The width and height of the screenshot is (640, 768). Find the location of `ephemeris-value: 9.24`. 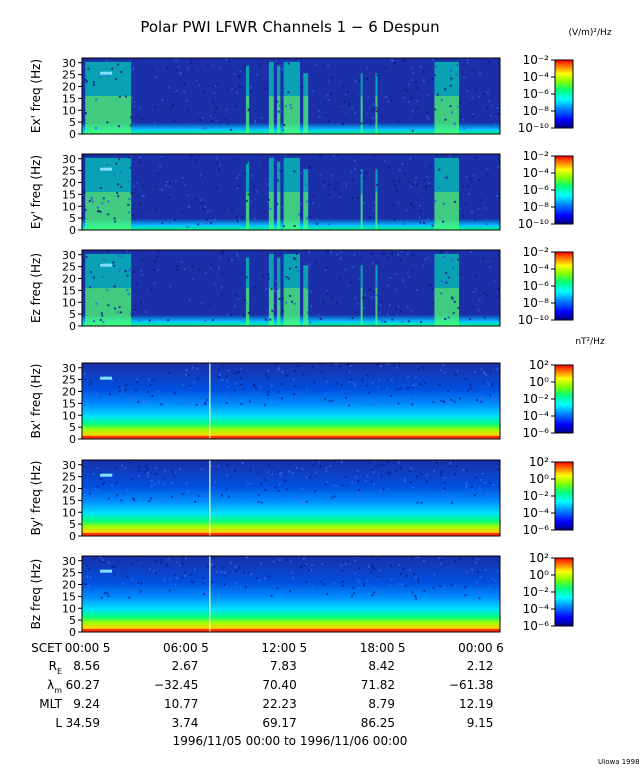

ephemeris-value: 9.24 is located at coordinates (86, 704).